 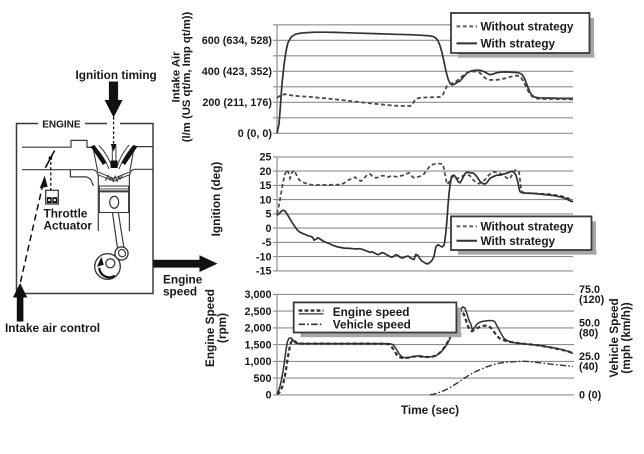 What do you see at coordinates (590, 396) in the screenshot?
I see `svg-text: 0 (0)` at bounding box center [590, 396].